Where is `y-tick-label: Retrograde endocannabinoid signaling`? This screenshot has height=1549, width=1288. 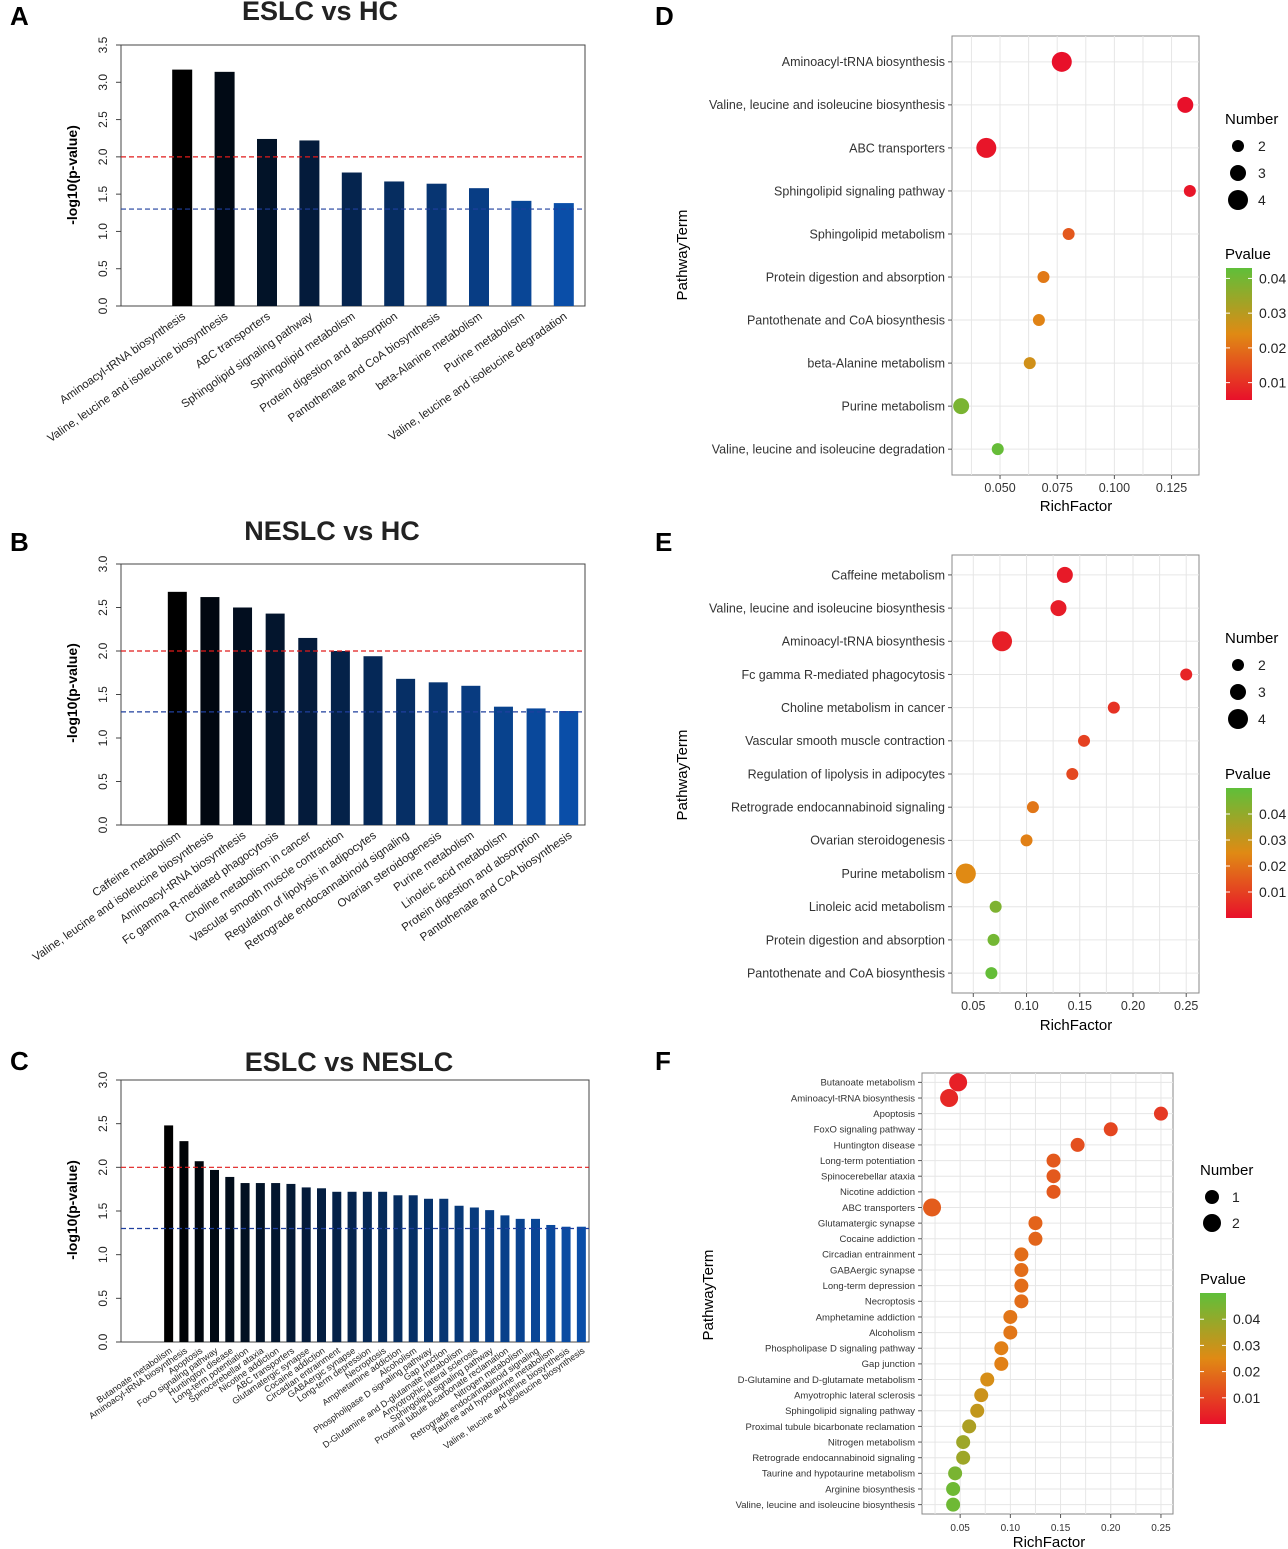
y-tick-label: Retrograde endocannabinoid signaling is located at coordinates (833, 1458).